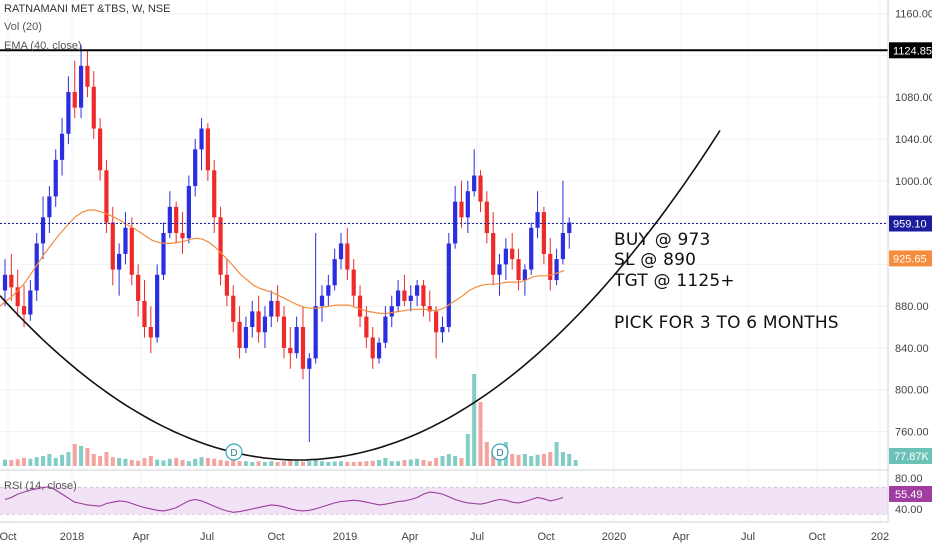 The image size is (932, 550). What do you see at coordinates (23, 27) in the screenshot?
I see `volume-legend: Vol (20)` at bounding box center [23, 27].